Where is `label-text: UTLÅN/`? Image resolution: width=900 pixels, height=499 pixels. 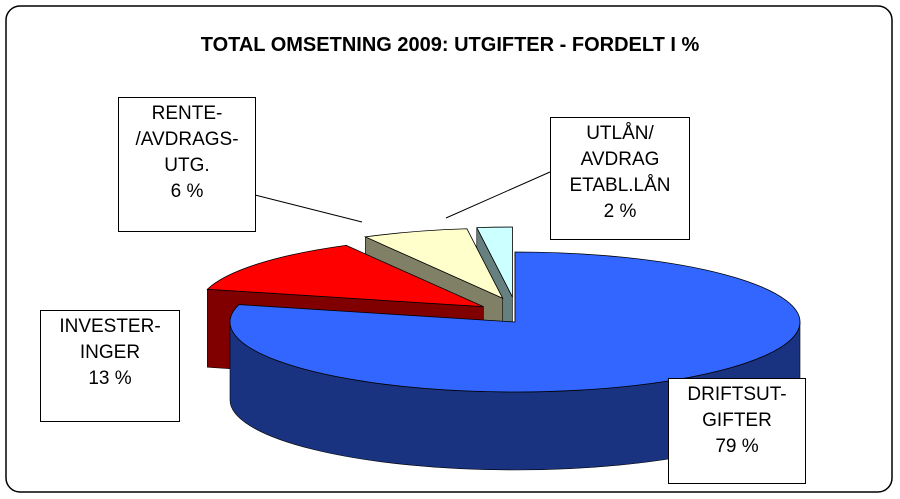
label-text: UTLÅN/ is located at coordinates (620, 133).